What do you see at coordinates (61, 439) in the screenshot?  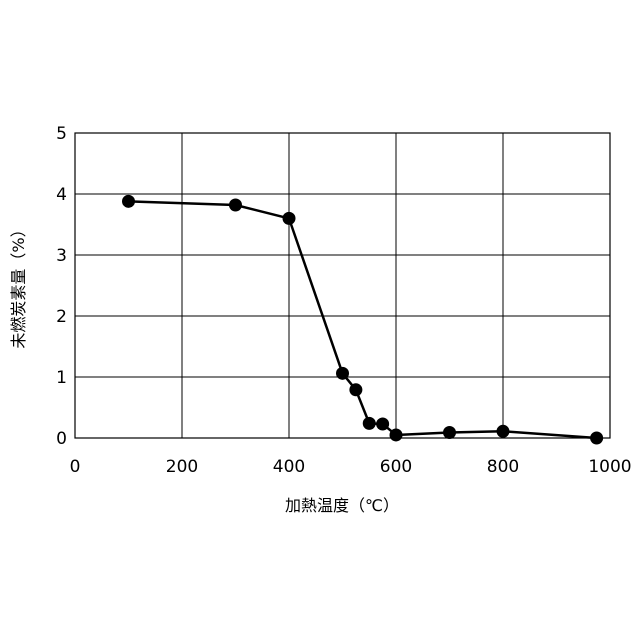 I see `y-tick-label: 0` at bounding box center [61, 439].